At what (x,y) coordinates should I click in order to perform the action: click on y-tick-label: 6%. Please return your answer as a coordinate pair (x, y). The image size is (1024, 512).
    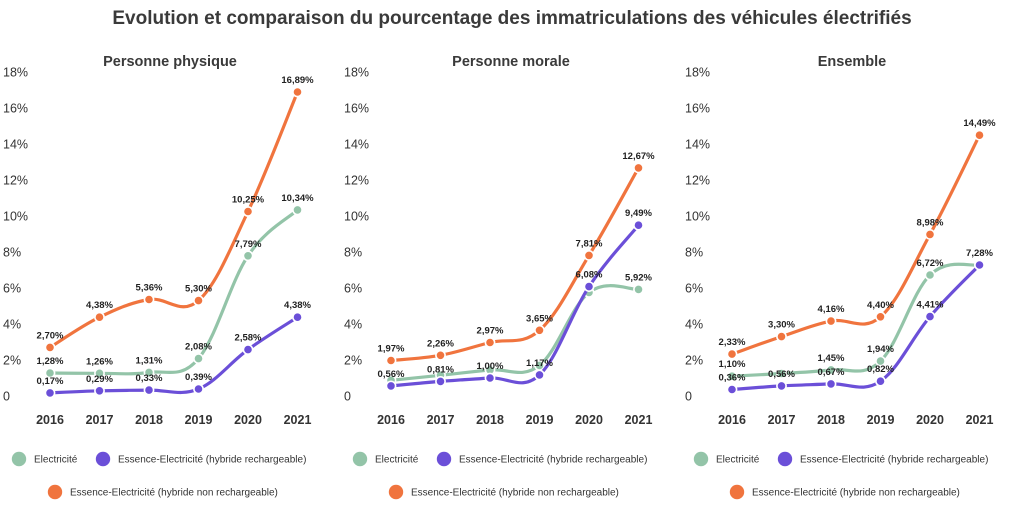
    Looking at the image, I should click on (694, 289).